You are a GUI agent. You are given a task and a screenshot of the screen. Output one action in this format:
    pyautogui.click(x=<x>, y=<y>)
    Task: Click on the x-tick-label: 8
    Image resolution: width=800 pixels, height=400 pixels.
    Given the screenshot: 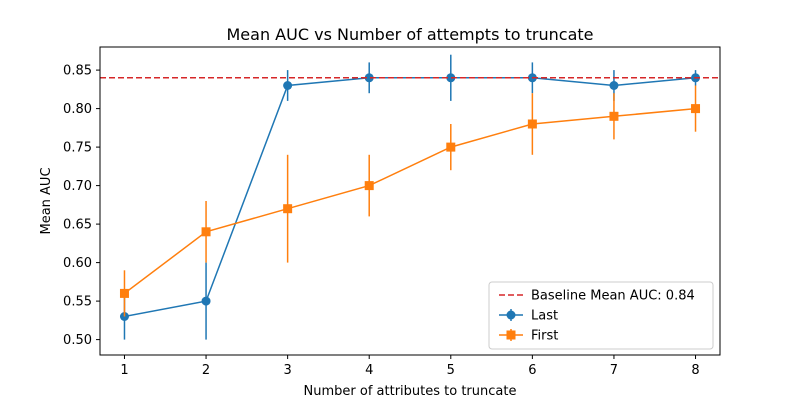 What is the action you would take?
    pyautogui.click(x=695, y=370)
    